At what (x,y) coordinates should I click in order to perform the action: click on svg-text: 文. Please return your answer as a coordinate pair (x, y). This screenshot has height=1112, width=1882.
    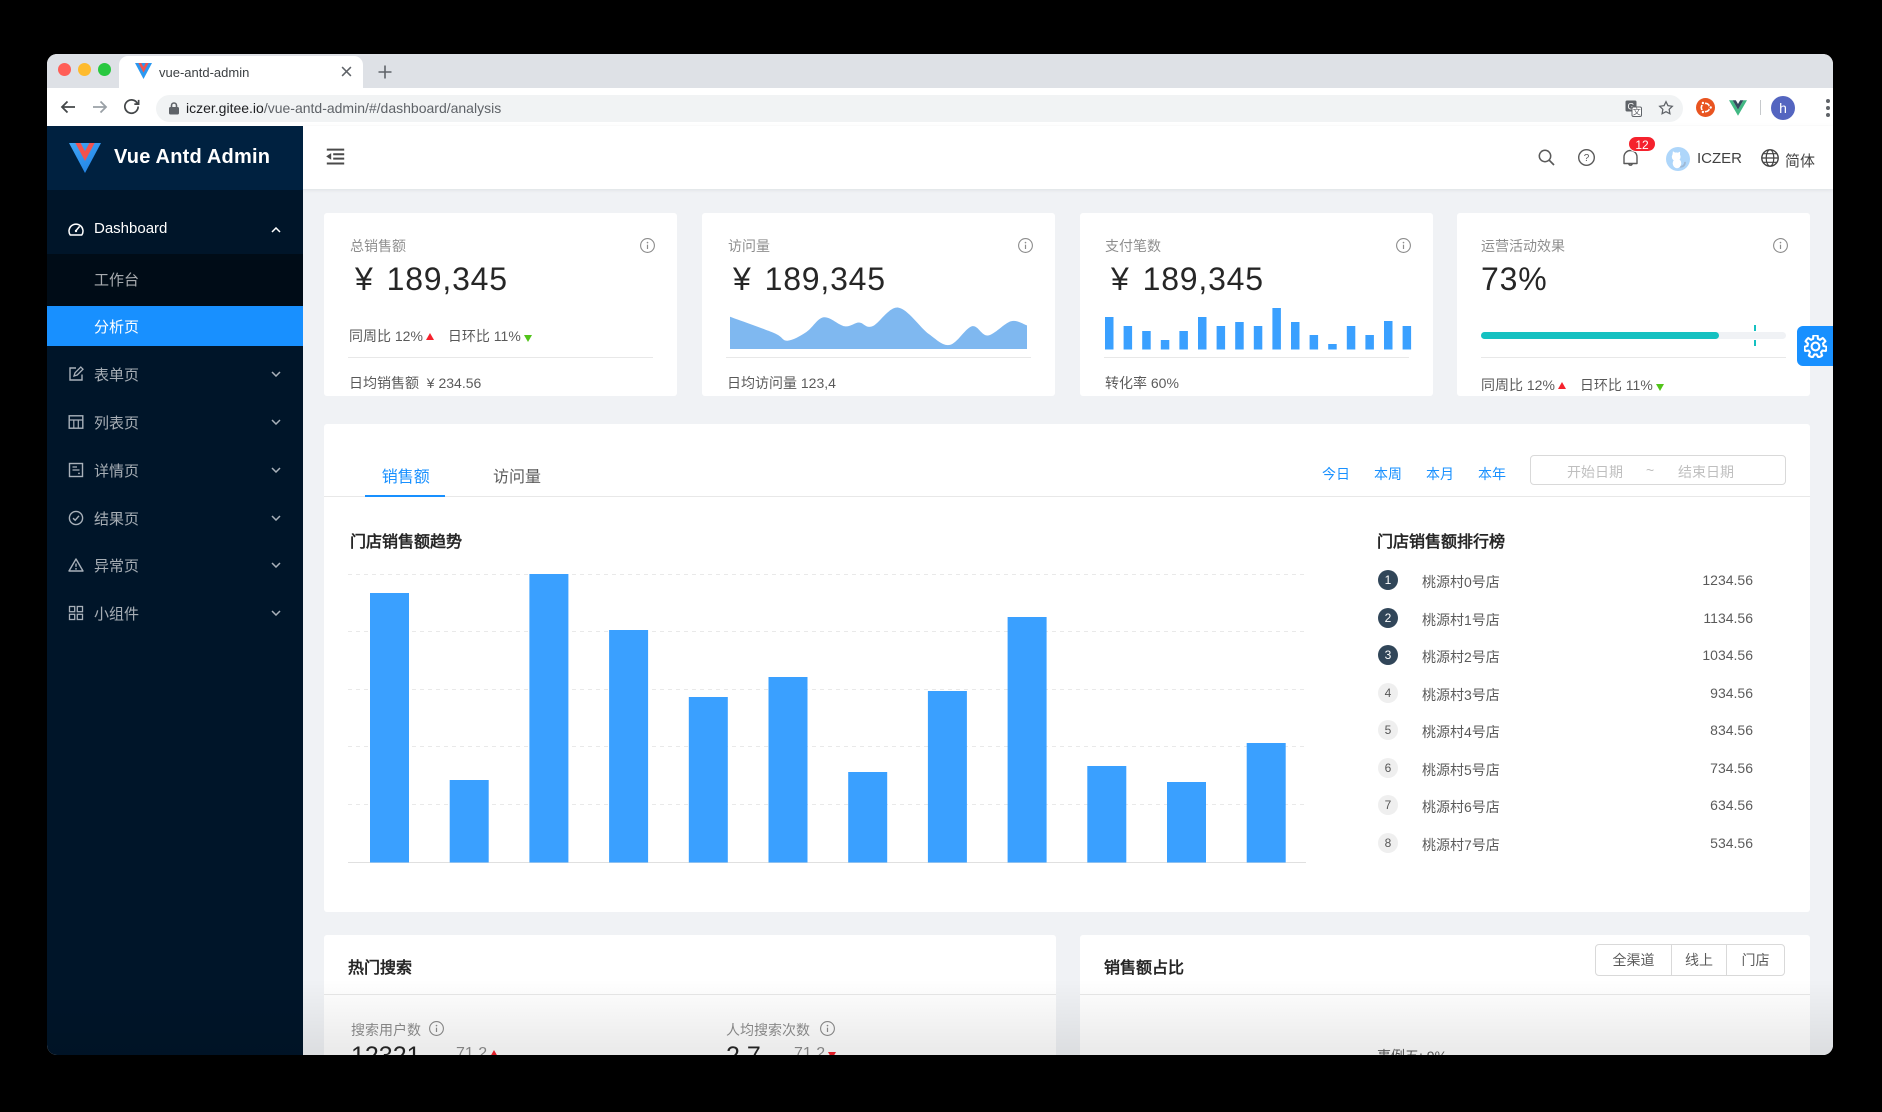
    Looking at the image, I should click on (1637, 112).